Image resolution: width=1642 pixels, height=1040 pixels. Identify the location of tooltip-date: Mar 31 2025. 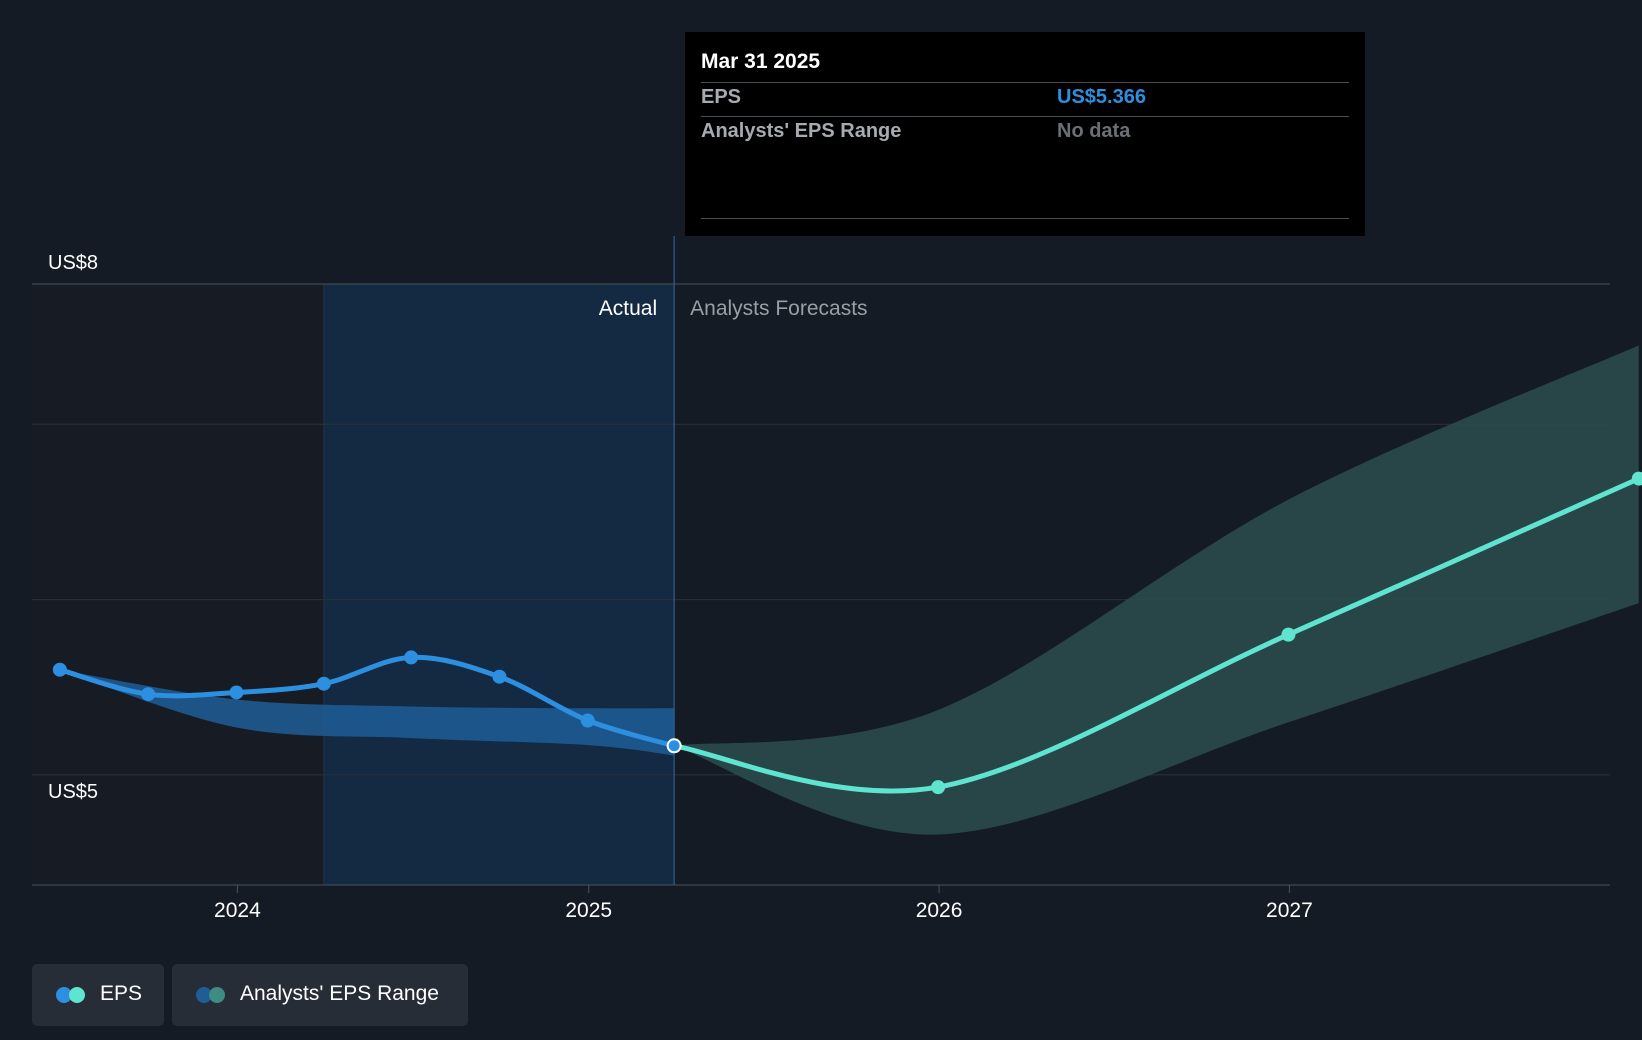
(761, 61).